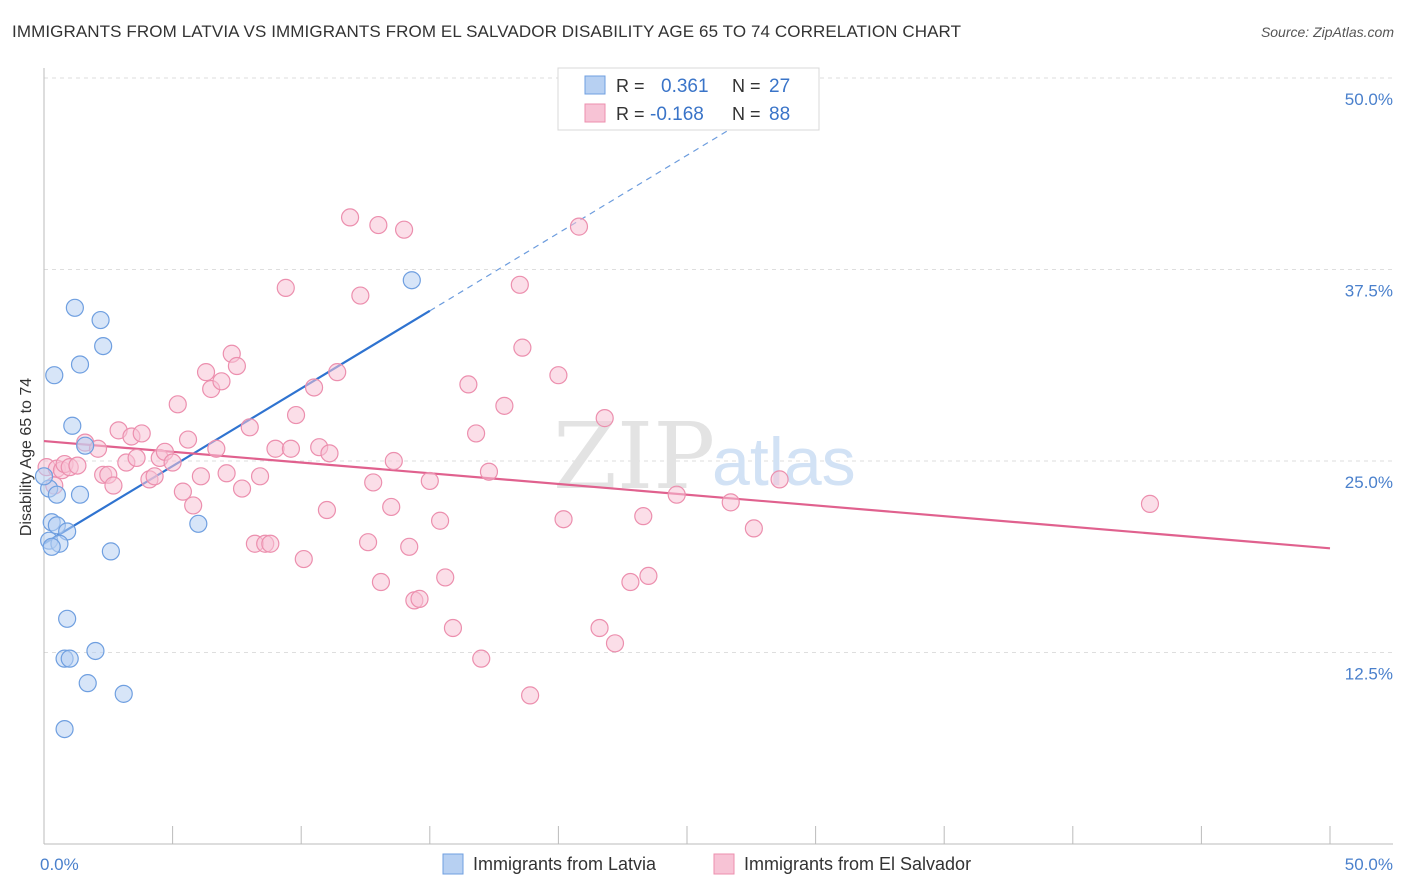 This screenshot has width=1406, height=892. Describe the element at coordinates (595, 113) in the screenshot. I see `legend-swatch-elsalvador` at that location.